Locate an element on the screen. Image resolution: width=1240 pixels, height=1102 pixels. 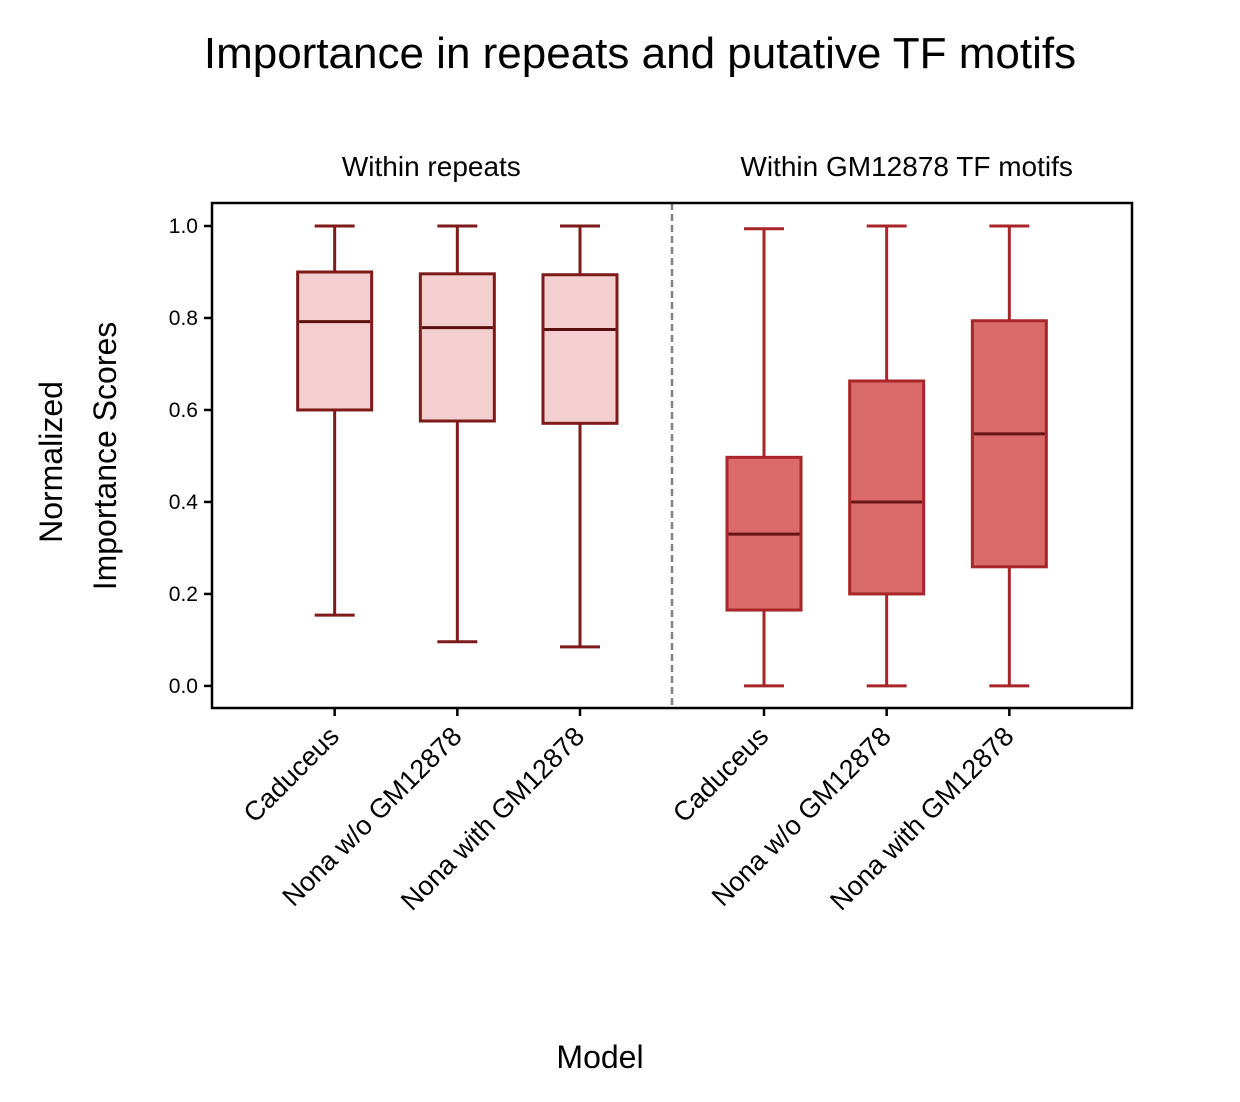
x-axis-label: Model is located at coordinates (599, 1057).